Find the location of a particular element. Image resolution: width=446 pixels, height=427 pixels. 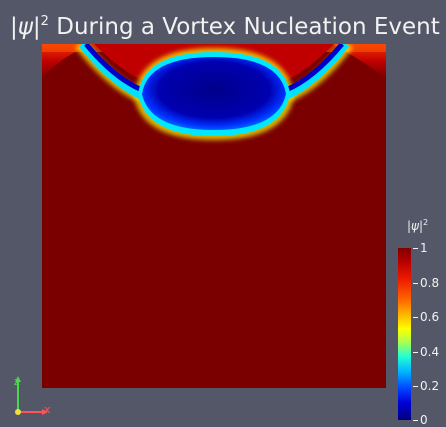

colorbar-tick-0-4: 0.4 is located at coordinates (426, 352).